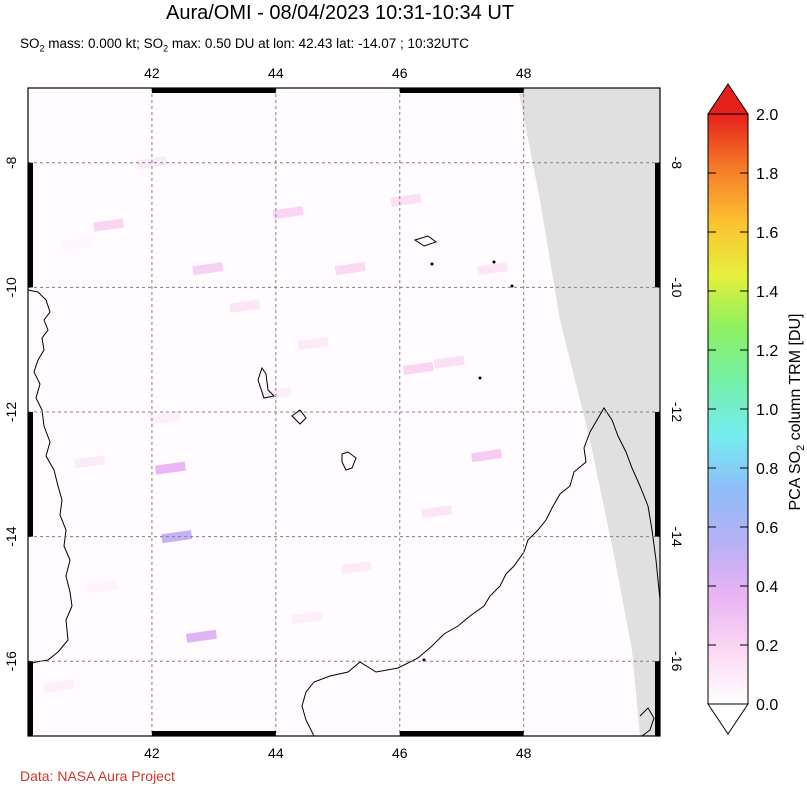 This screenshot has width=807, height=800. What do you see at coordinates (11, 661) in the screenshot?
I see `y-tick-label-left: -16` at bounding box center [11, 661].